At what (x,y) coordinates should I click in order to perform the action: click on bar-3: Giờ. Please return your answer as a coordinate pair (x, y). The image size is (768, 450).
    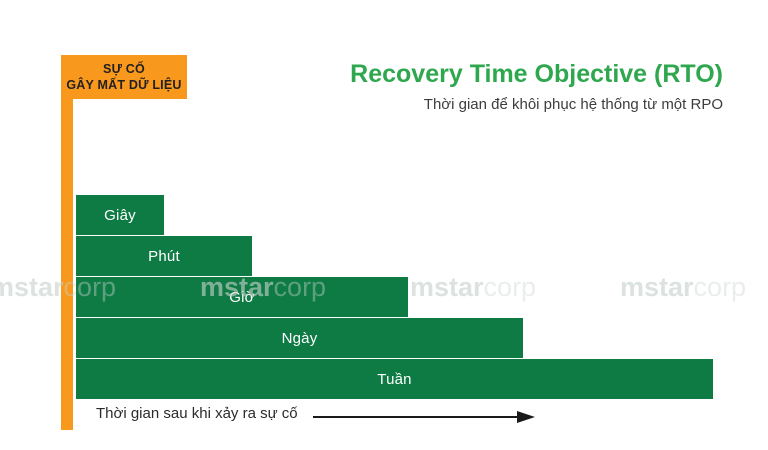
    Looking at the image, I should click on (242, 297).